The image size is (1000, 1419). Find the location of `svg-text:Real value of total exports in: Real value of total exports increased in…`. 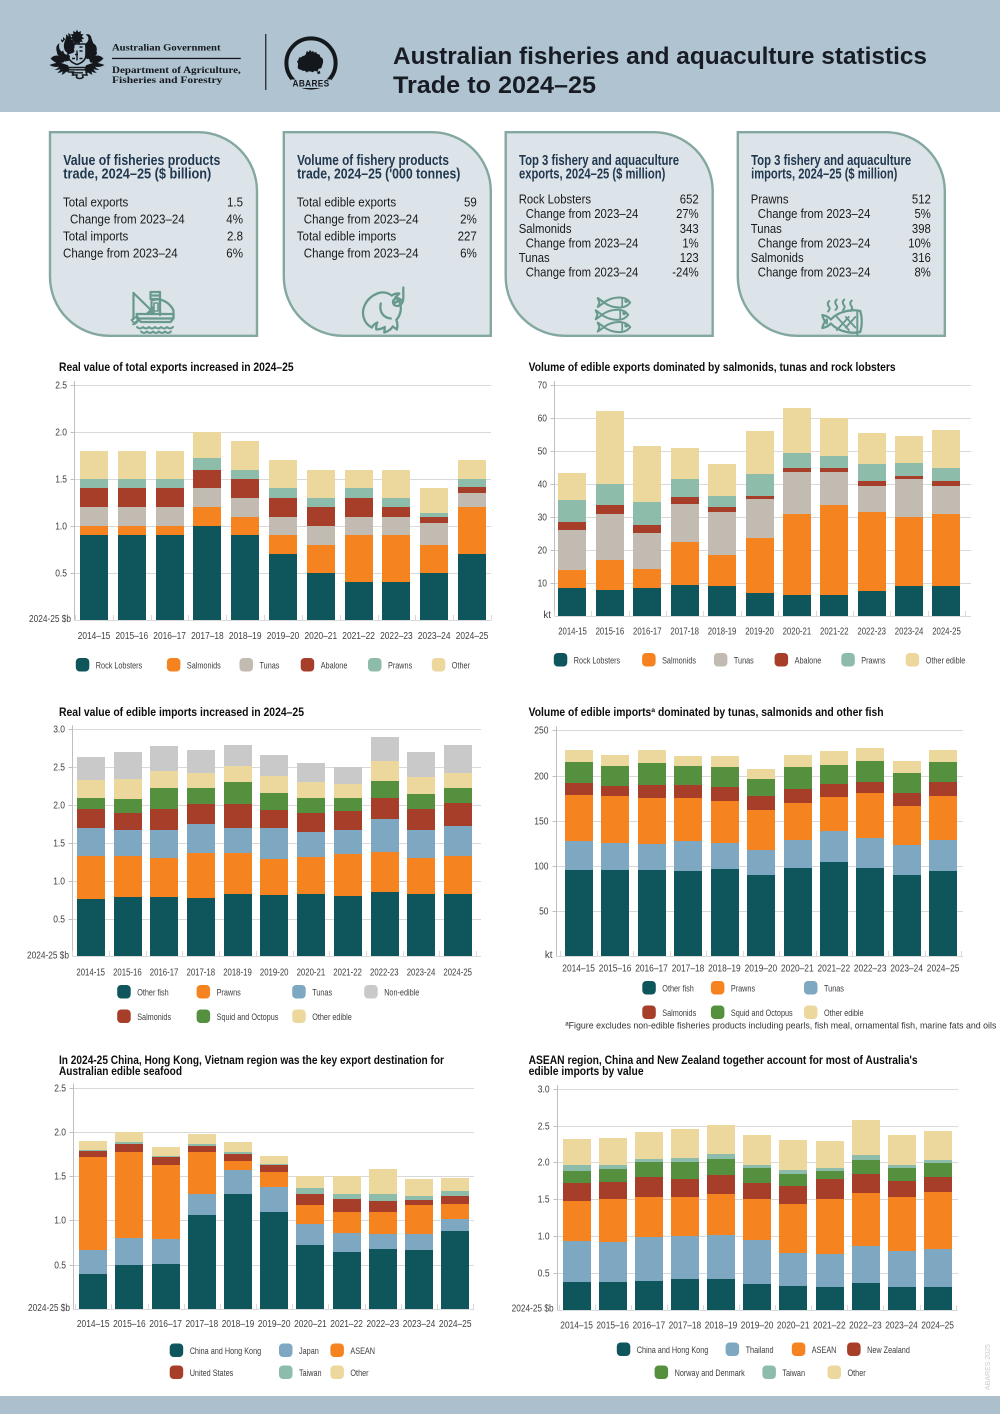

svg-text:Real value of total exports in: Real value of total exports increased in… is located at coordinates (176, 367).